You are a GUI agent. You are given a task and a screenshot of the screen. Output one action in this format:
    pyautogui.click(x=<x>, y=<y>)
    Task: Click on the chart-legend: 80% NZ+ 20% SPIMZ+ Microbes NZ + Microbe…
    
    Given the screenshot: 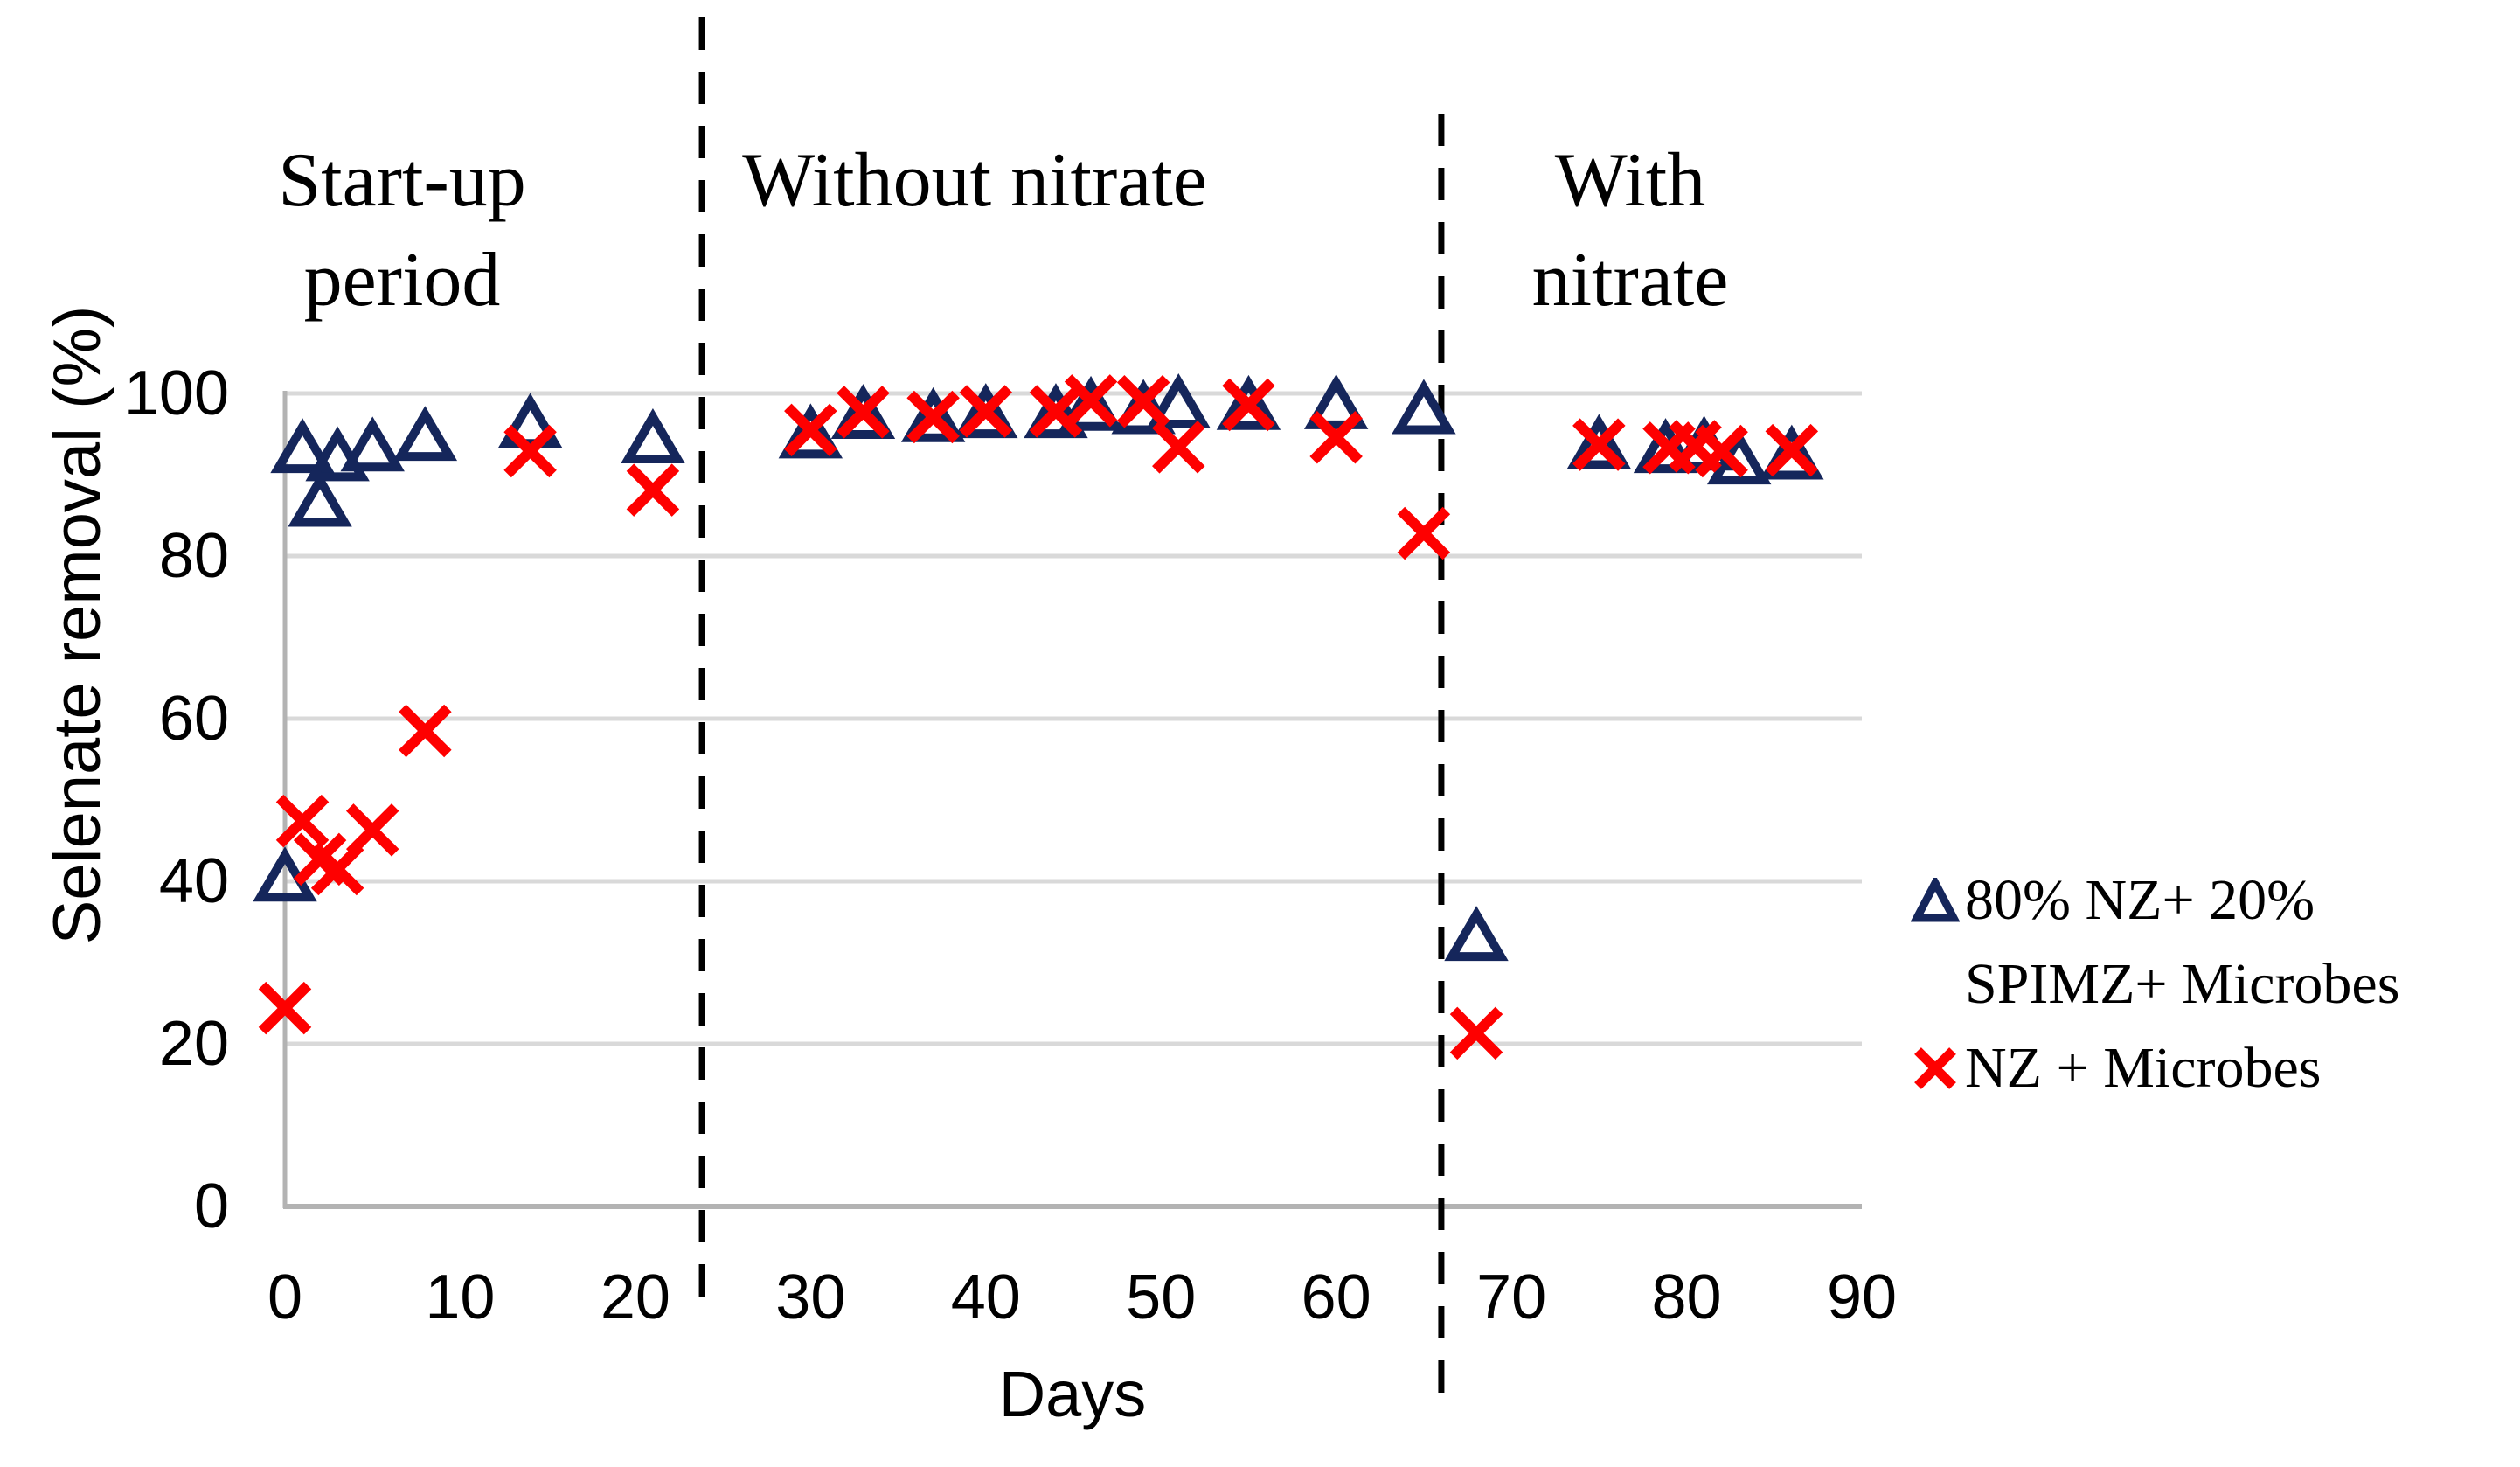 What is the action you would take?
    pyautogui.click(x=2215, y=984)
    